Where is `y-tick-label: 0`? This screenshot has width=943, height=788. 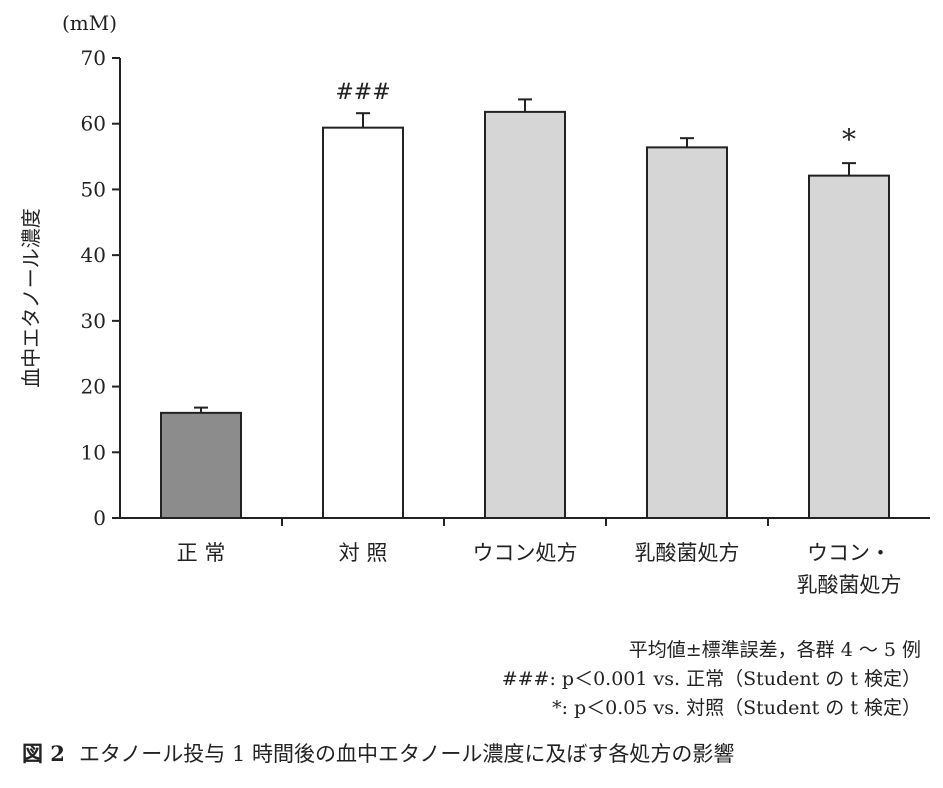
y-tick-label: 0 is located at coordinates (99, 518).